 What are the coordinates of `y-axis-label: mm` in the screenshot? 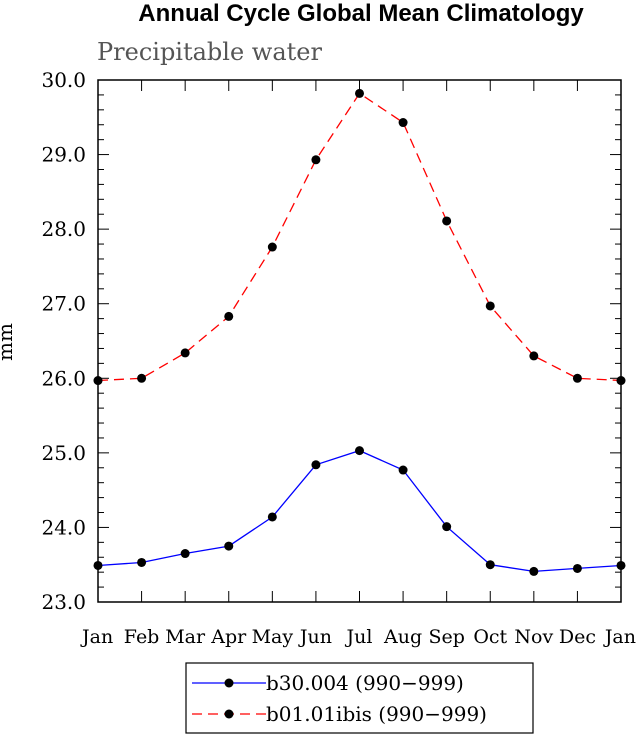 It's located at (8, 342).